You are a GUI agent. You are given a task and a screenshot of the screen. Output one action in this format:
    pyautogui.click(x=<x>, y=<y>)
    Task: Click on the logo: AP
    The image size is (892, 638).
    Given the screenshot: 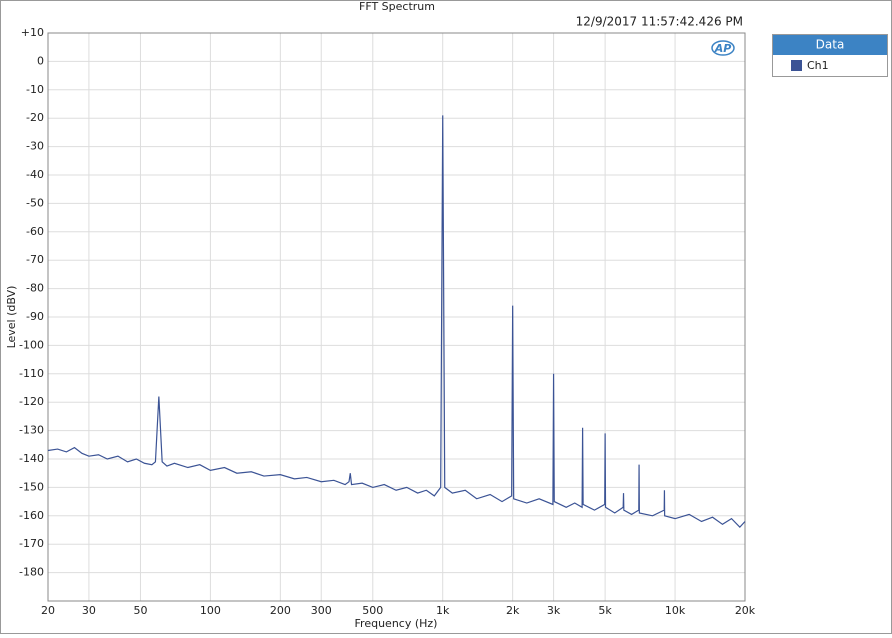 What is the action you would take?
    pyautogui.click(x=723, y=48)
    